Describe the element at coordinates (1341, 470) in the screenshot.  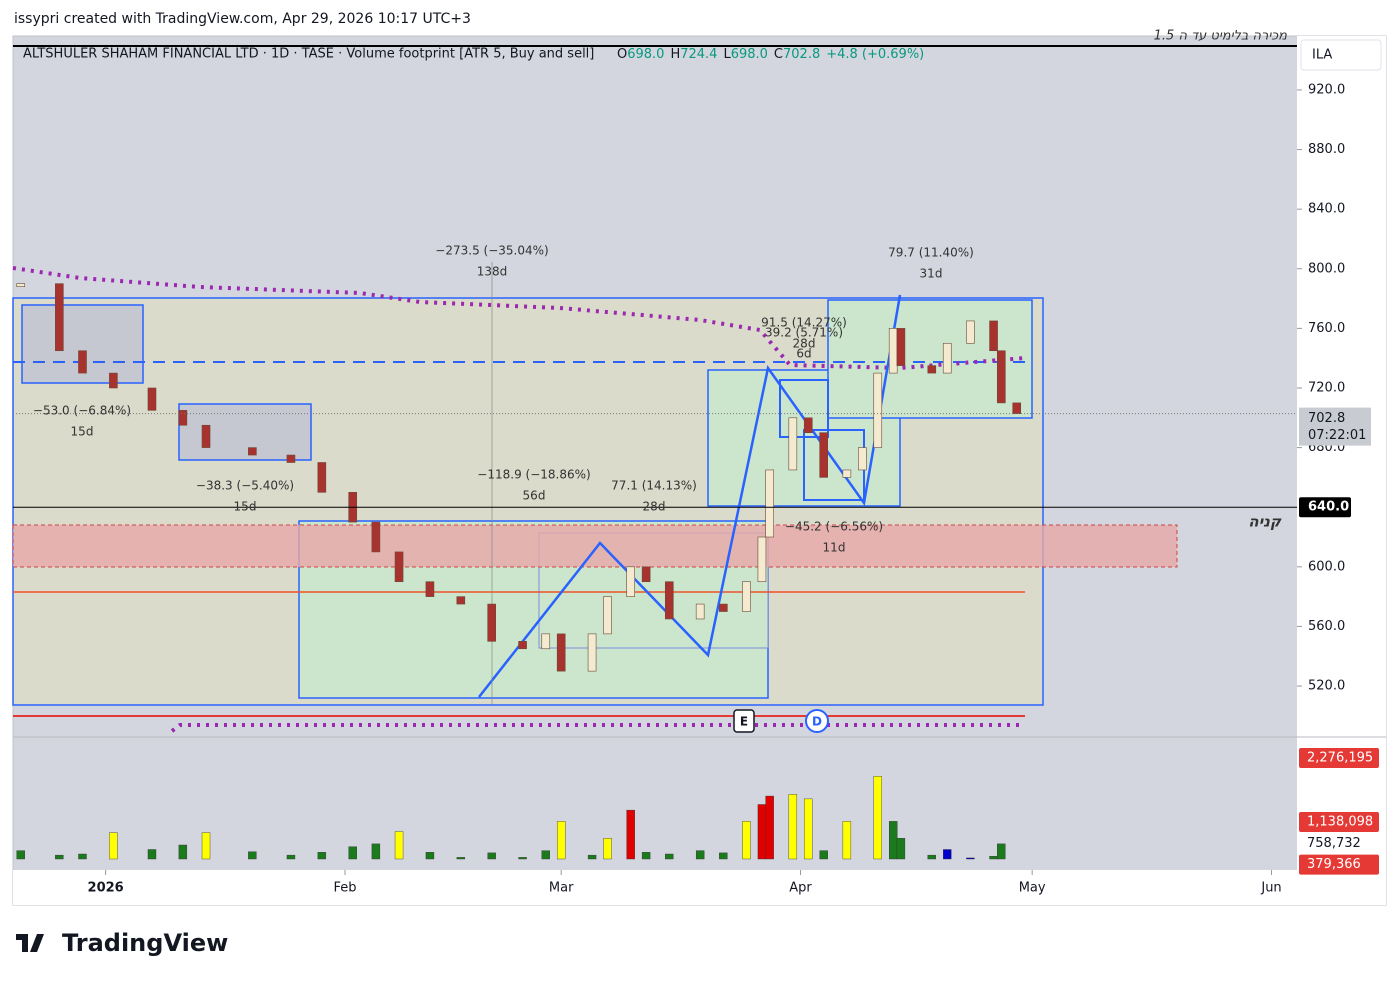
I see `price-axis` at that location.